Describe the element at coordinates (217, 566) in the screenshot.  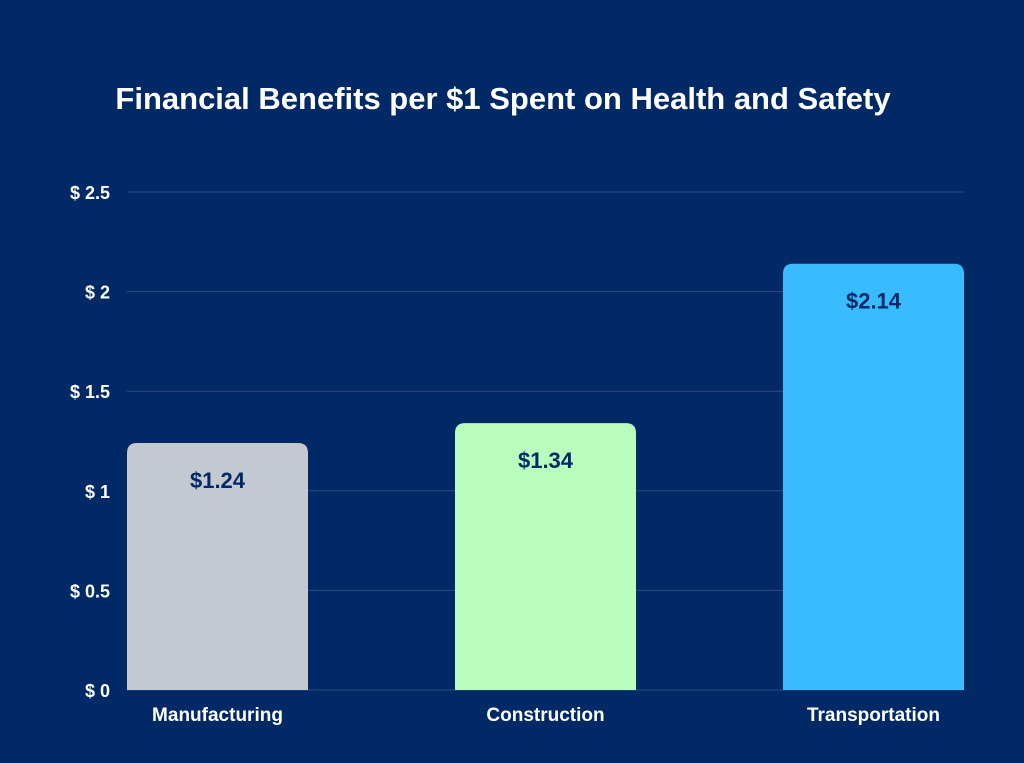
I see `bar-manufacturing` at that location.